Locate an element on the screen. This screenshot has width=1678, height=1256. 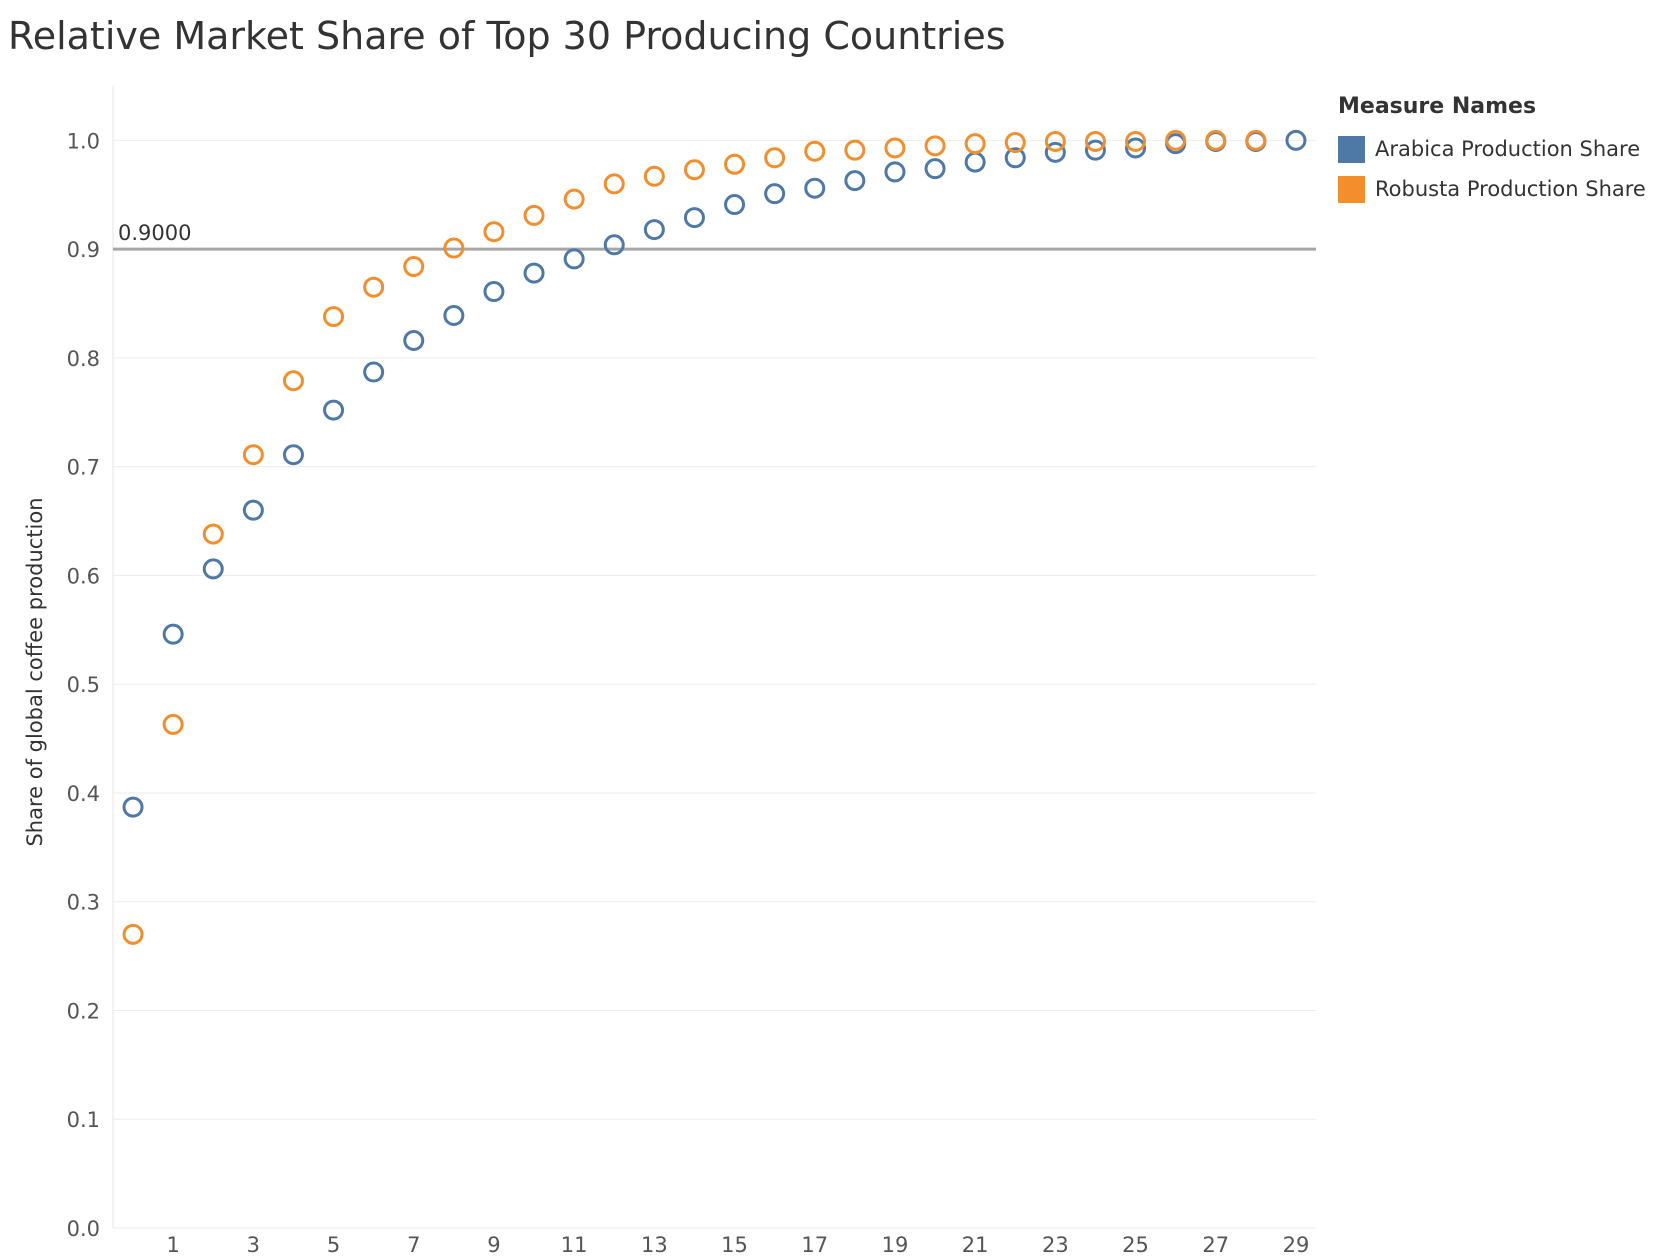
x-tick-label: 23 is located at coordinates (1055, 1244).